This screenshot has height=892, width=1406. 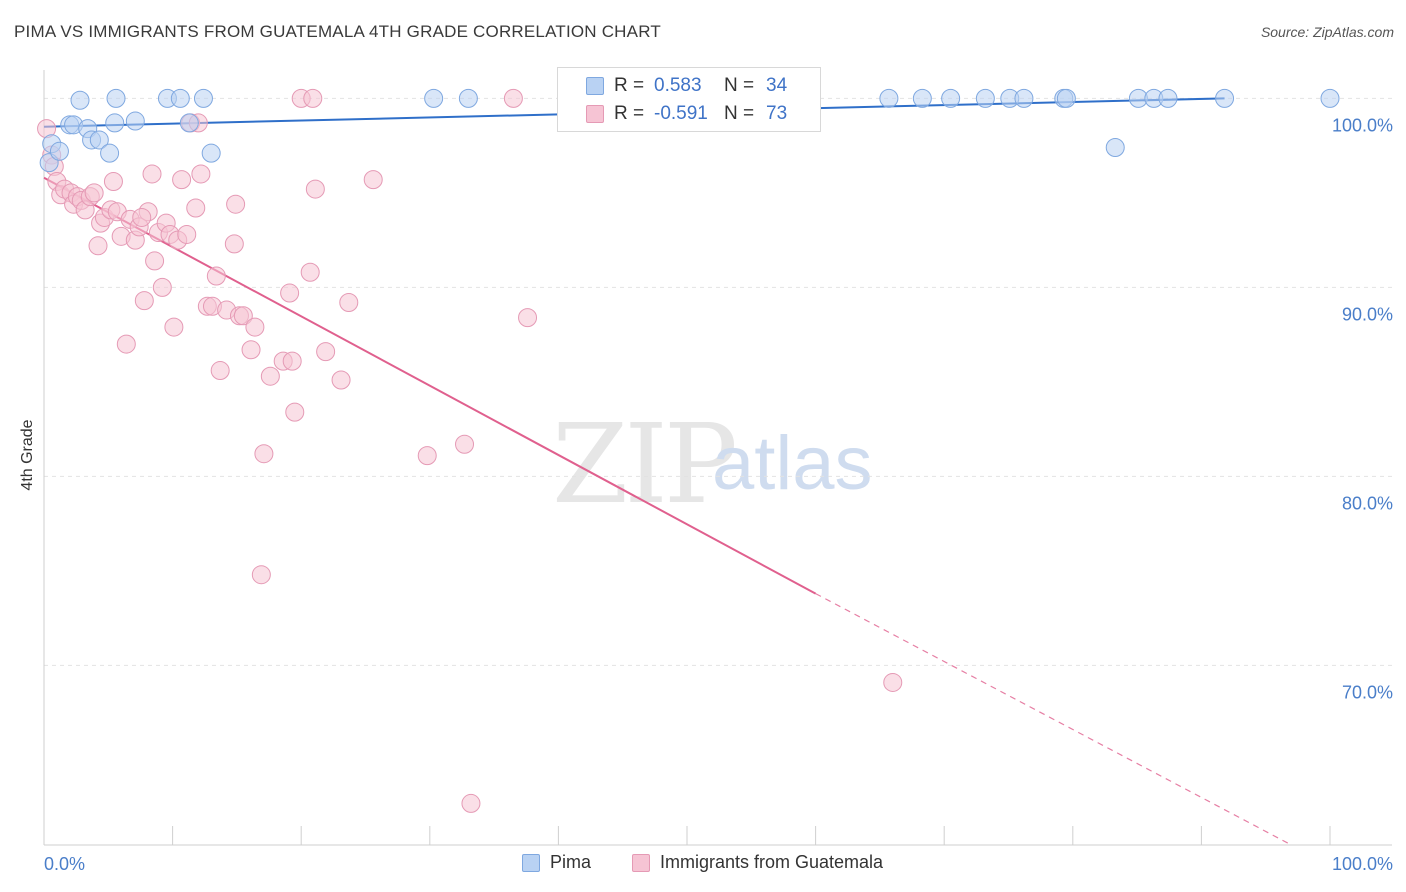 I want to click on series-legend: Pima Immigrants from Guatemala, so click(x=703, y=865).